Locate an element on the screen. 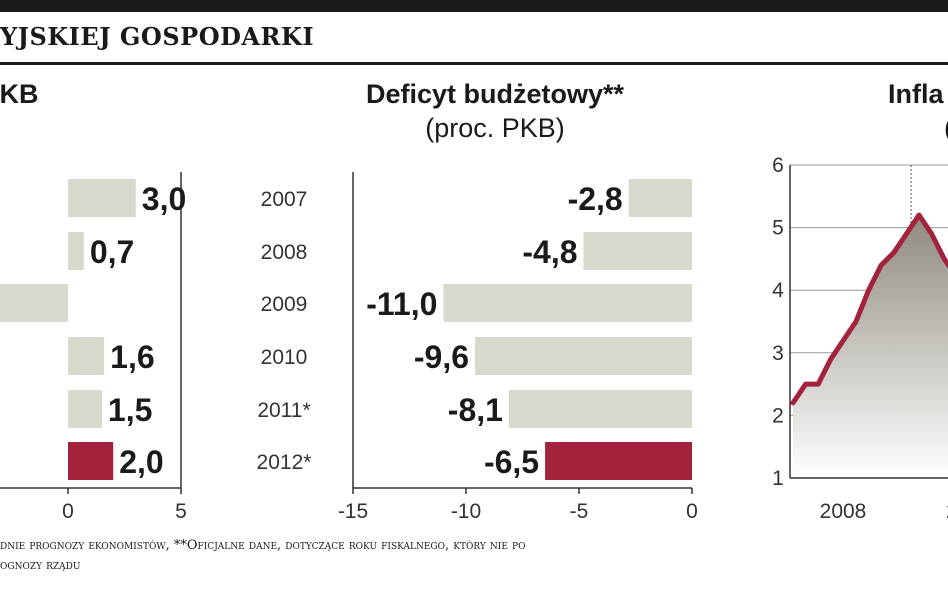  pkb-chart: 3,00,7 1,6 1,5 2,0 0 5 is located at coordinates (93, 347).